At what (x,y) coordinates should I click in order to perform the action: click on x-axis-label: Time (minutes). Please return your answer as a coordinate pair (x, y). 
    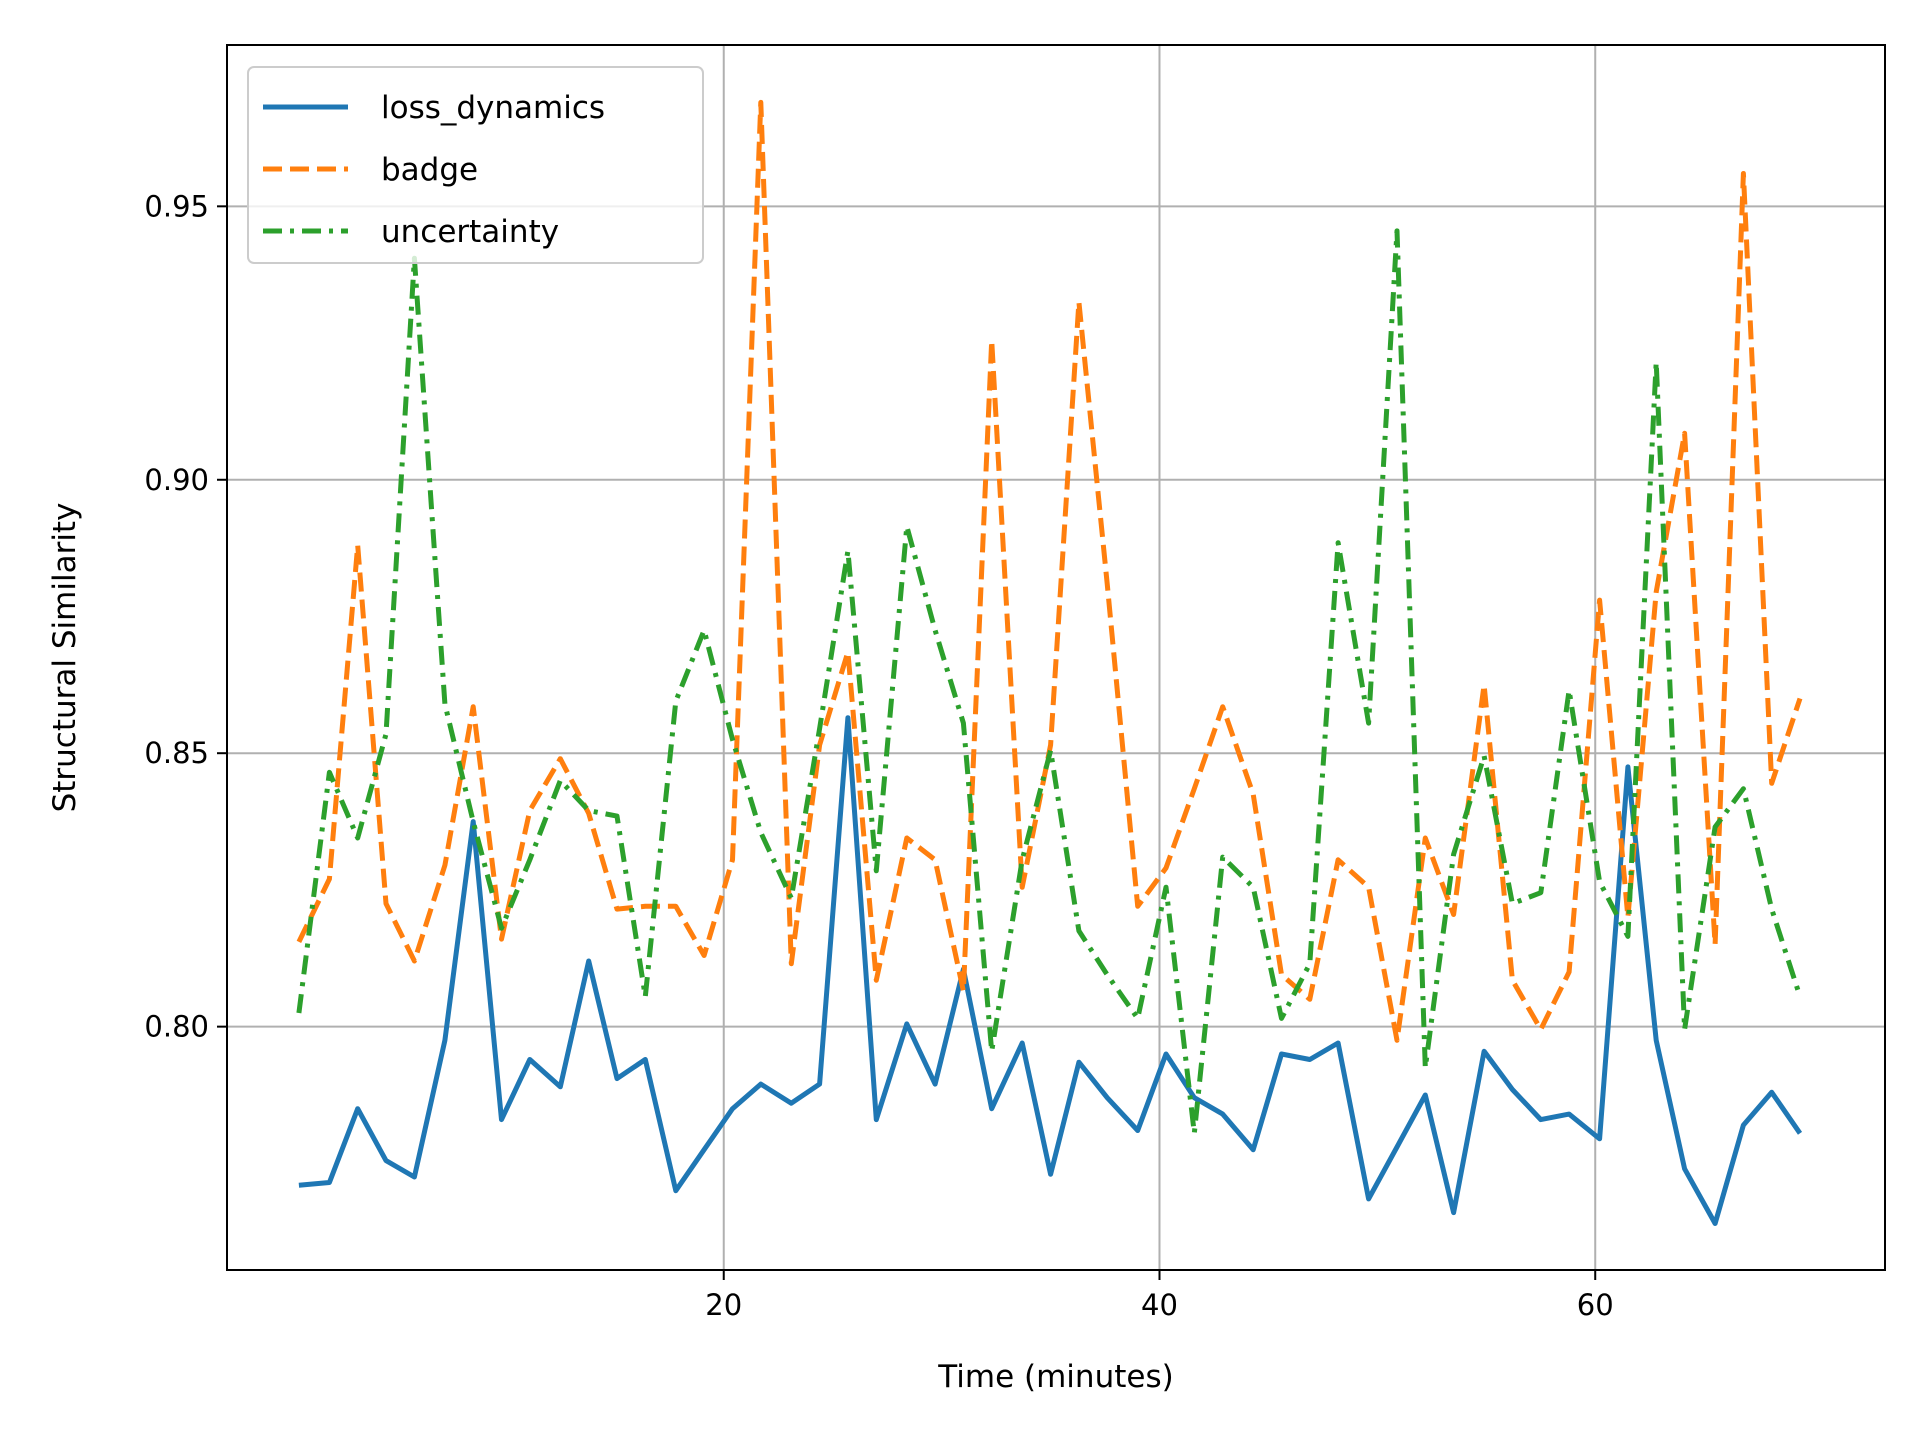
    Looking at the image, I should click on (1055, 1377).